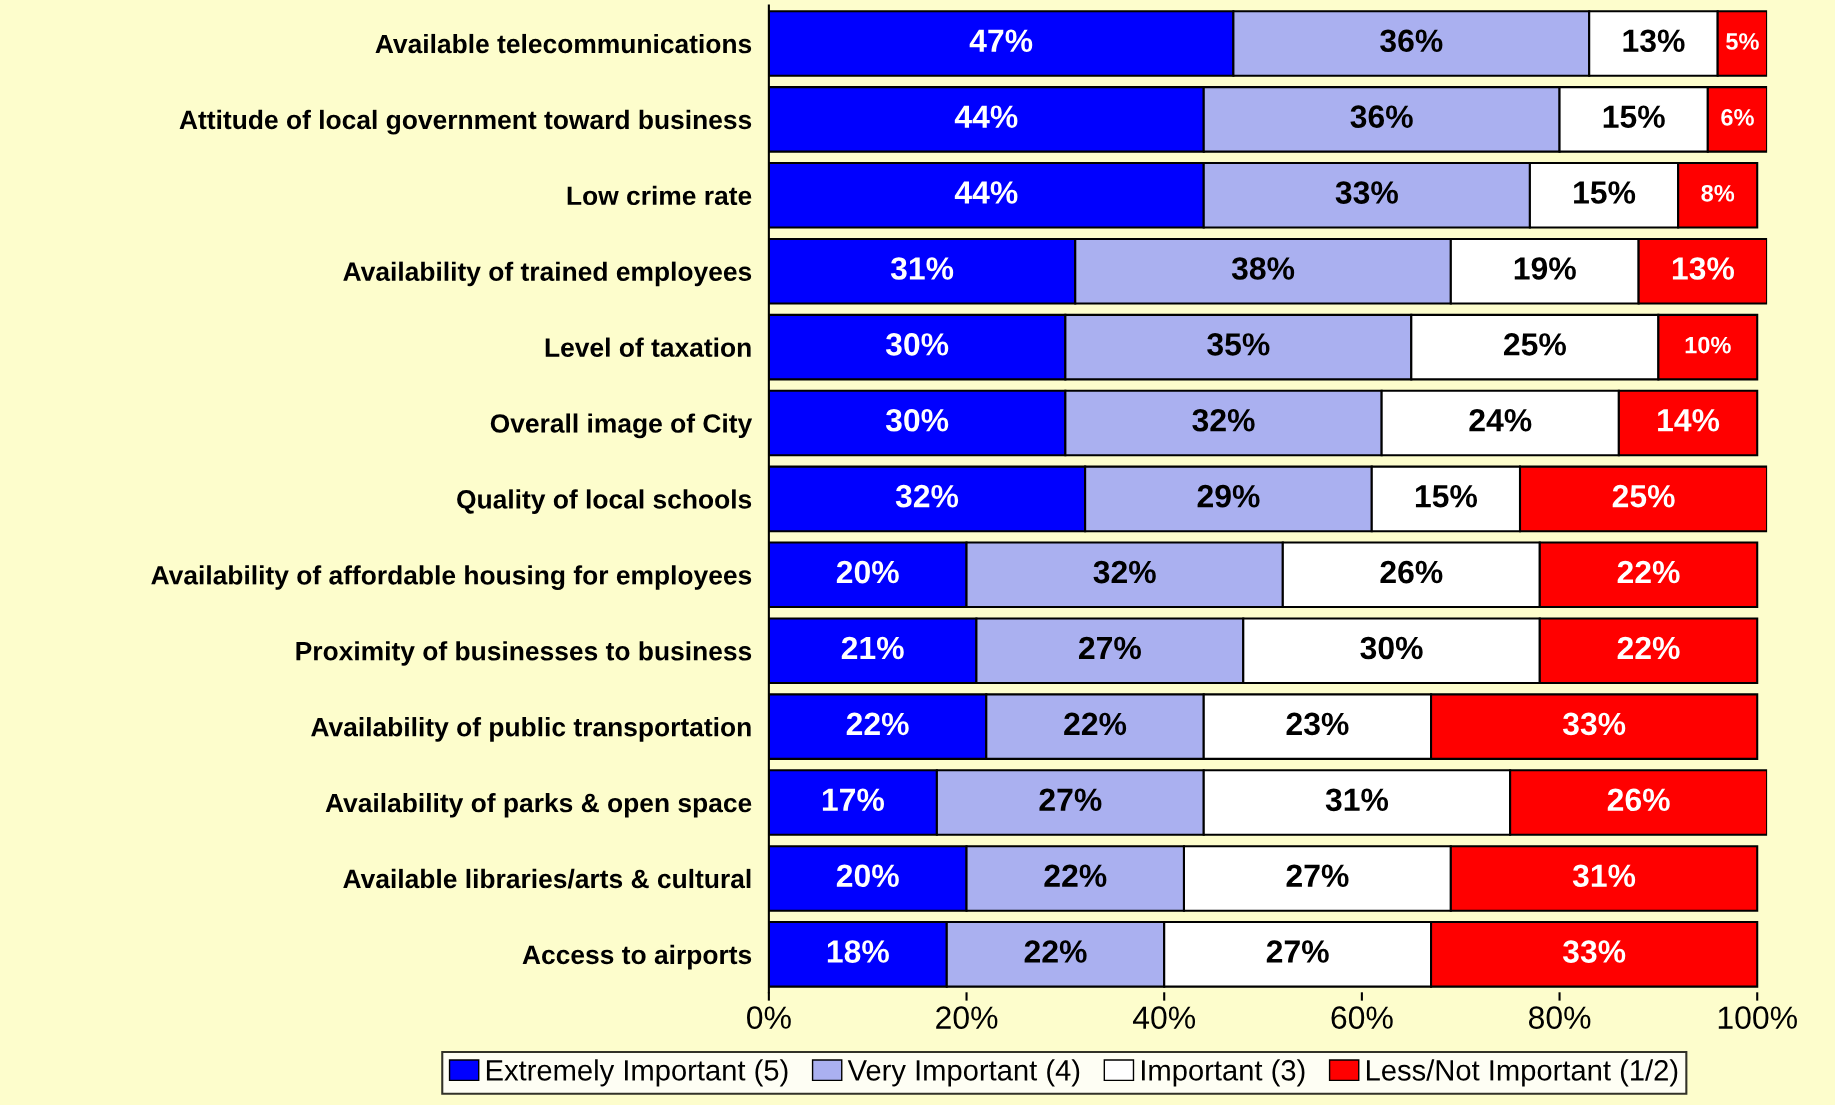 The width and height of the screenshot is (1835, 1105). Describe the element at coordinates (1164, 1017) in the screenshot. I see `x-tick-label: 40%` at that location.